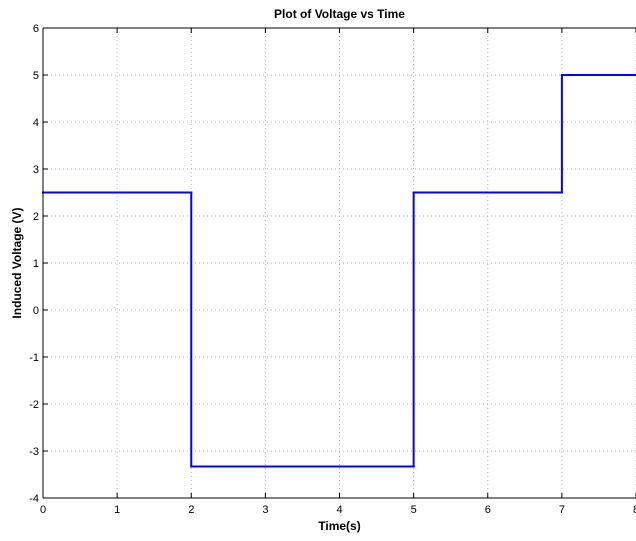 The width and height of the screenshot is (636, 541). What do you see at coordinates (339, 526) in the screenshot?
I see `x-axis-label: Time(s)` at bounding box center [339, 526].